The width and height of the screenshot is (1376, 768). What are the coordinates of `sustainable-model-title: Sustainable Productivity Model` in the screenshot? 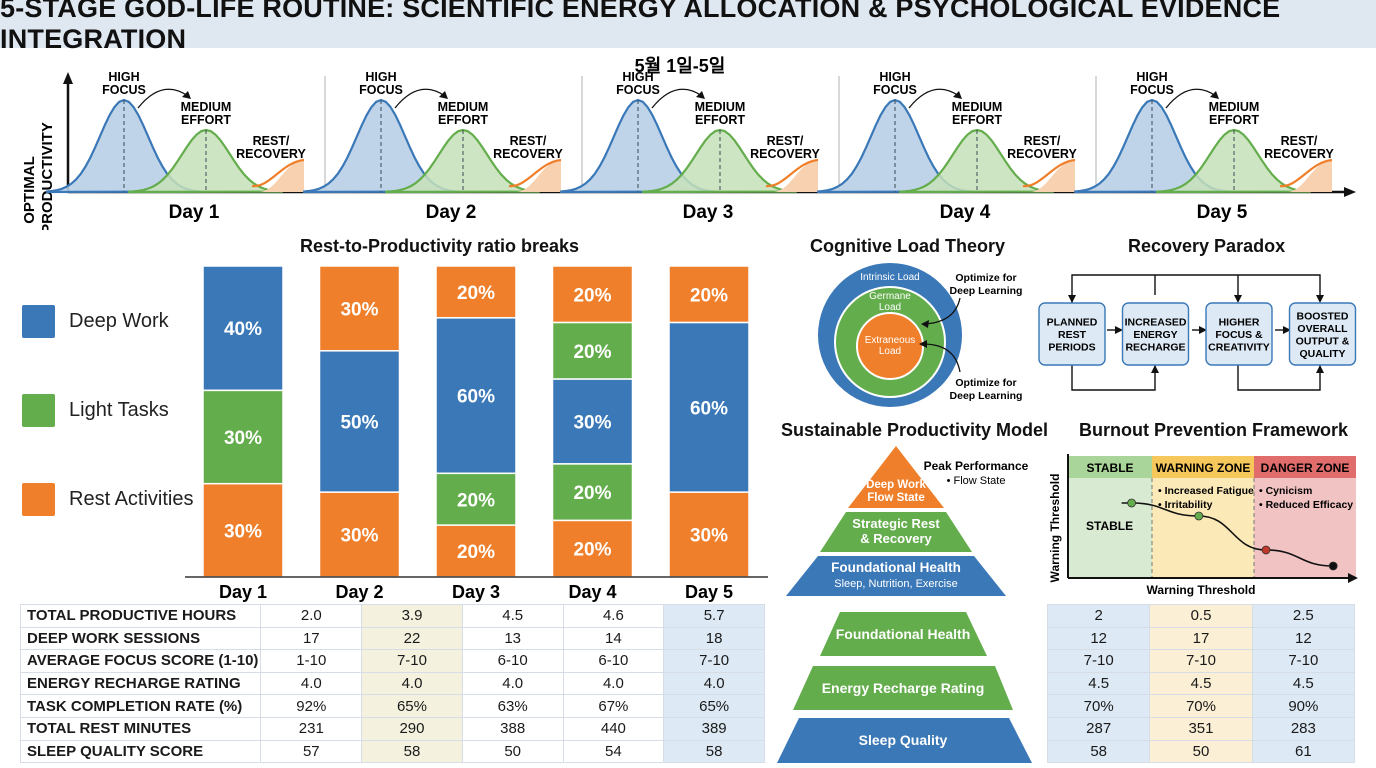 It's located at (915, 430).